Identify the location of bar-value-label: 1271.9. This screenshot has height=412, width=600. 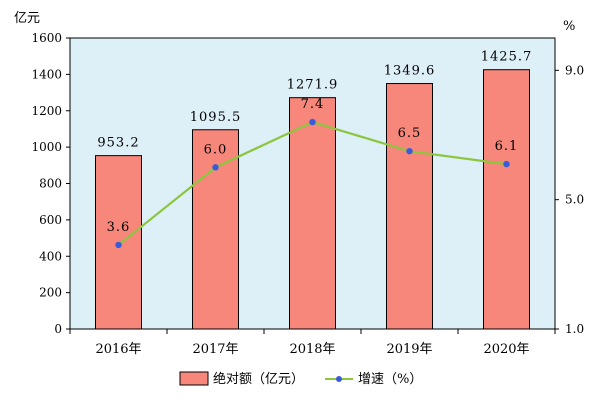
(313, 85).